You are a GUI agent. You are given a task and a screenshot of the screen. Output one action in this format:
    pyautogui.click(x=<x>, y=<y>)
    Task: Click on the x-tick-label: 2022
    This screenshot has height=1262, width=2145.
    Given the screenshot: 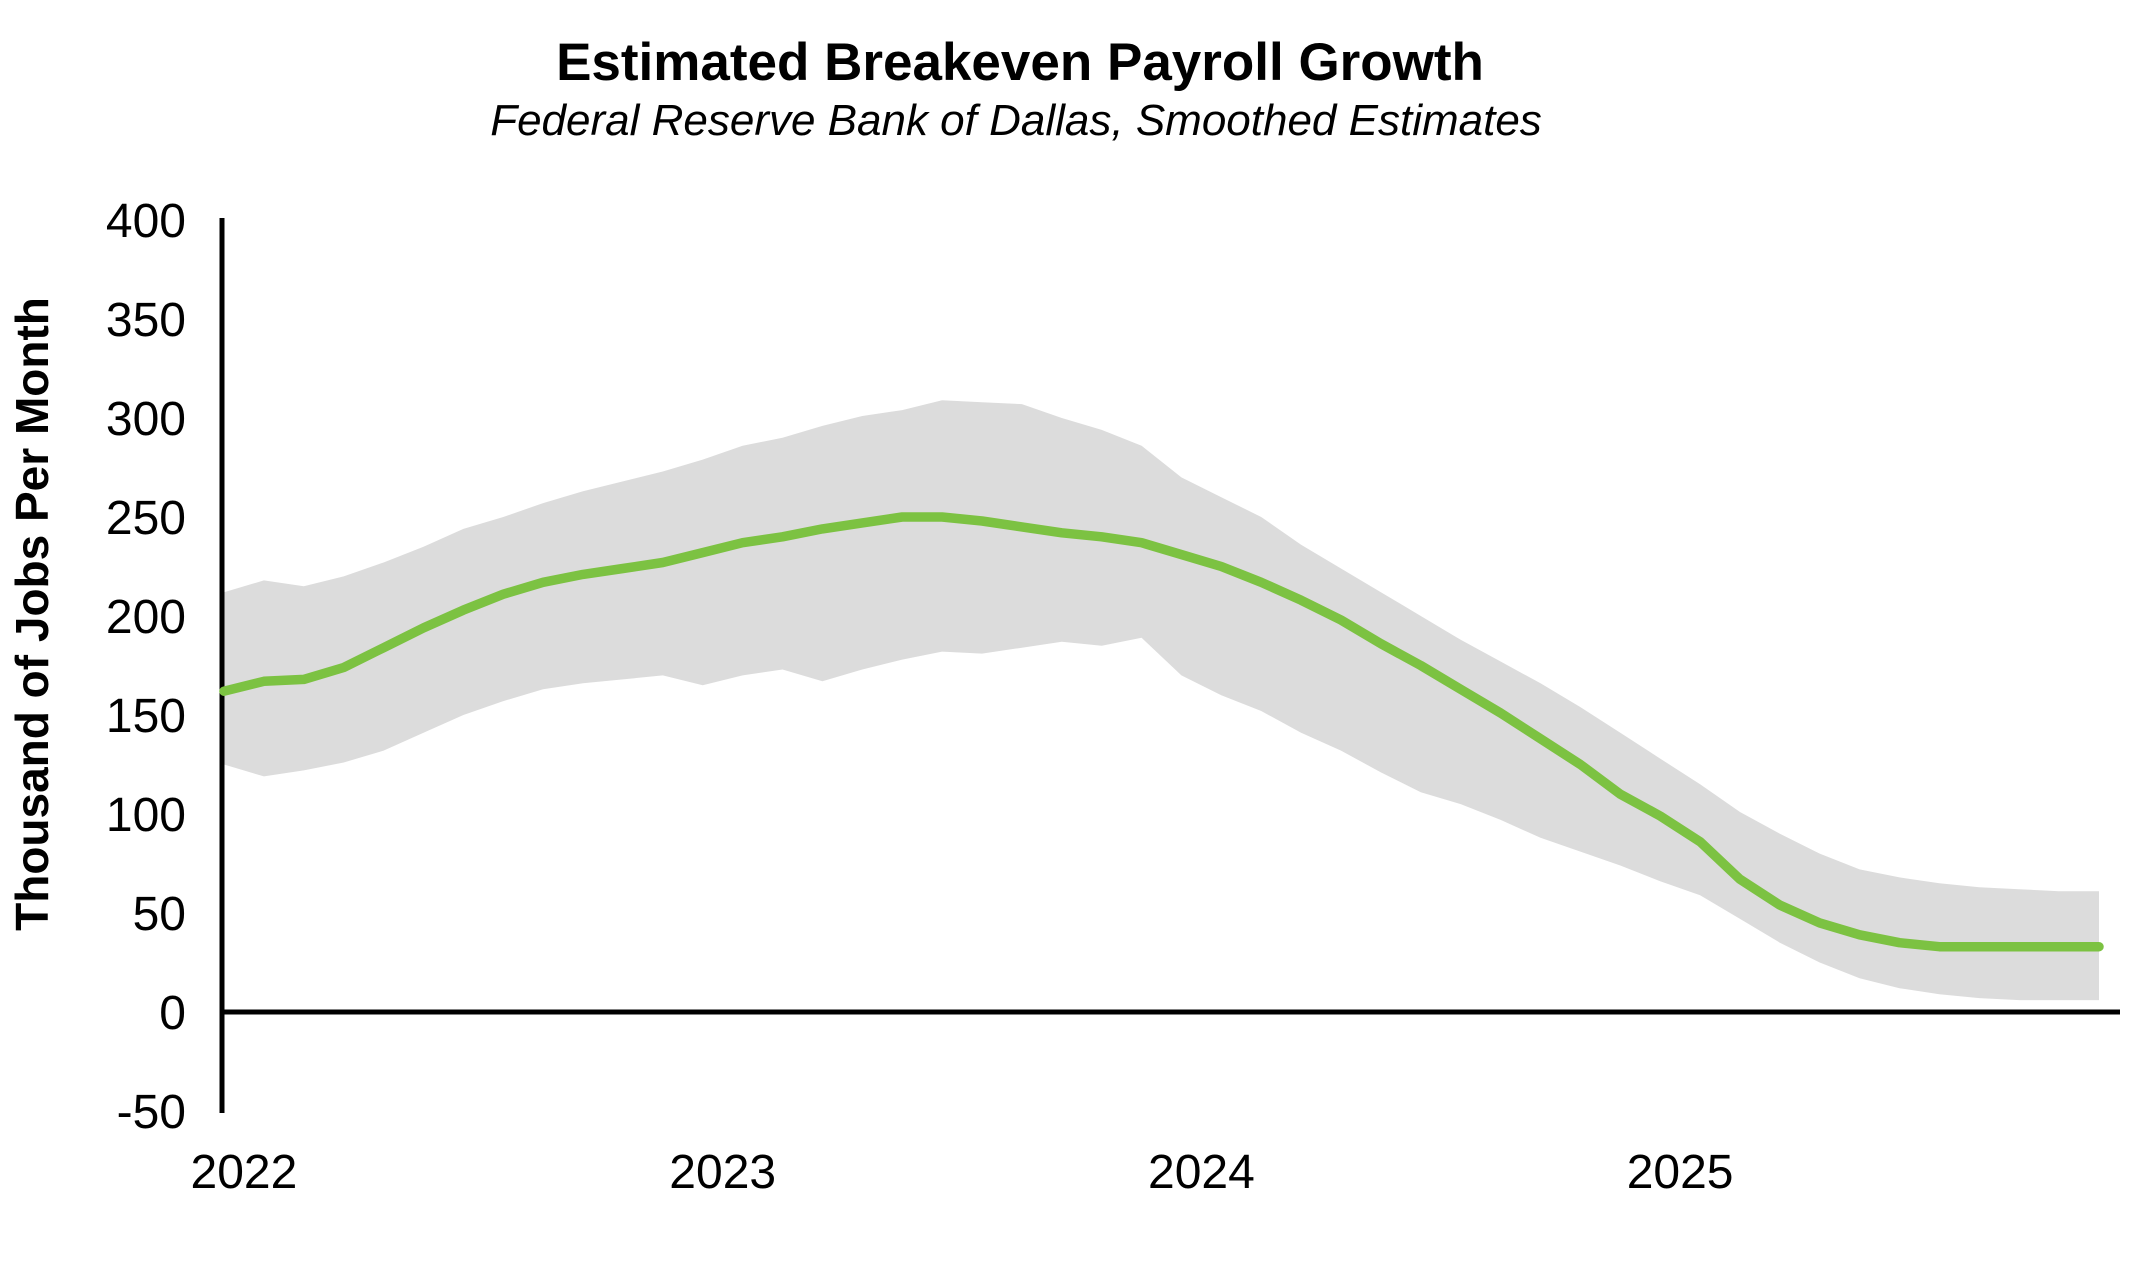 What is the action you would take?
    pyautogui.click(x=244, y=1172)
    